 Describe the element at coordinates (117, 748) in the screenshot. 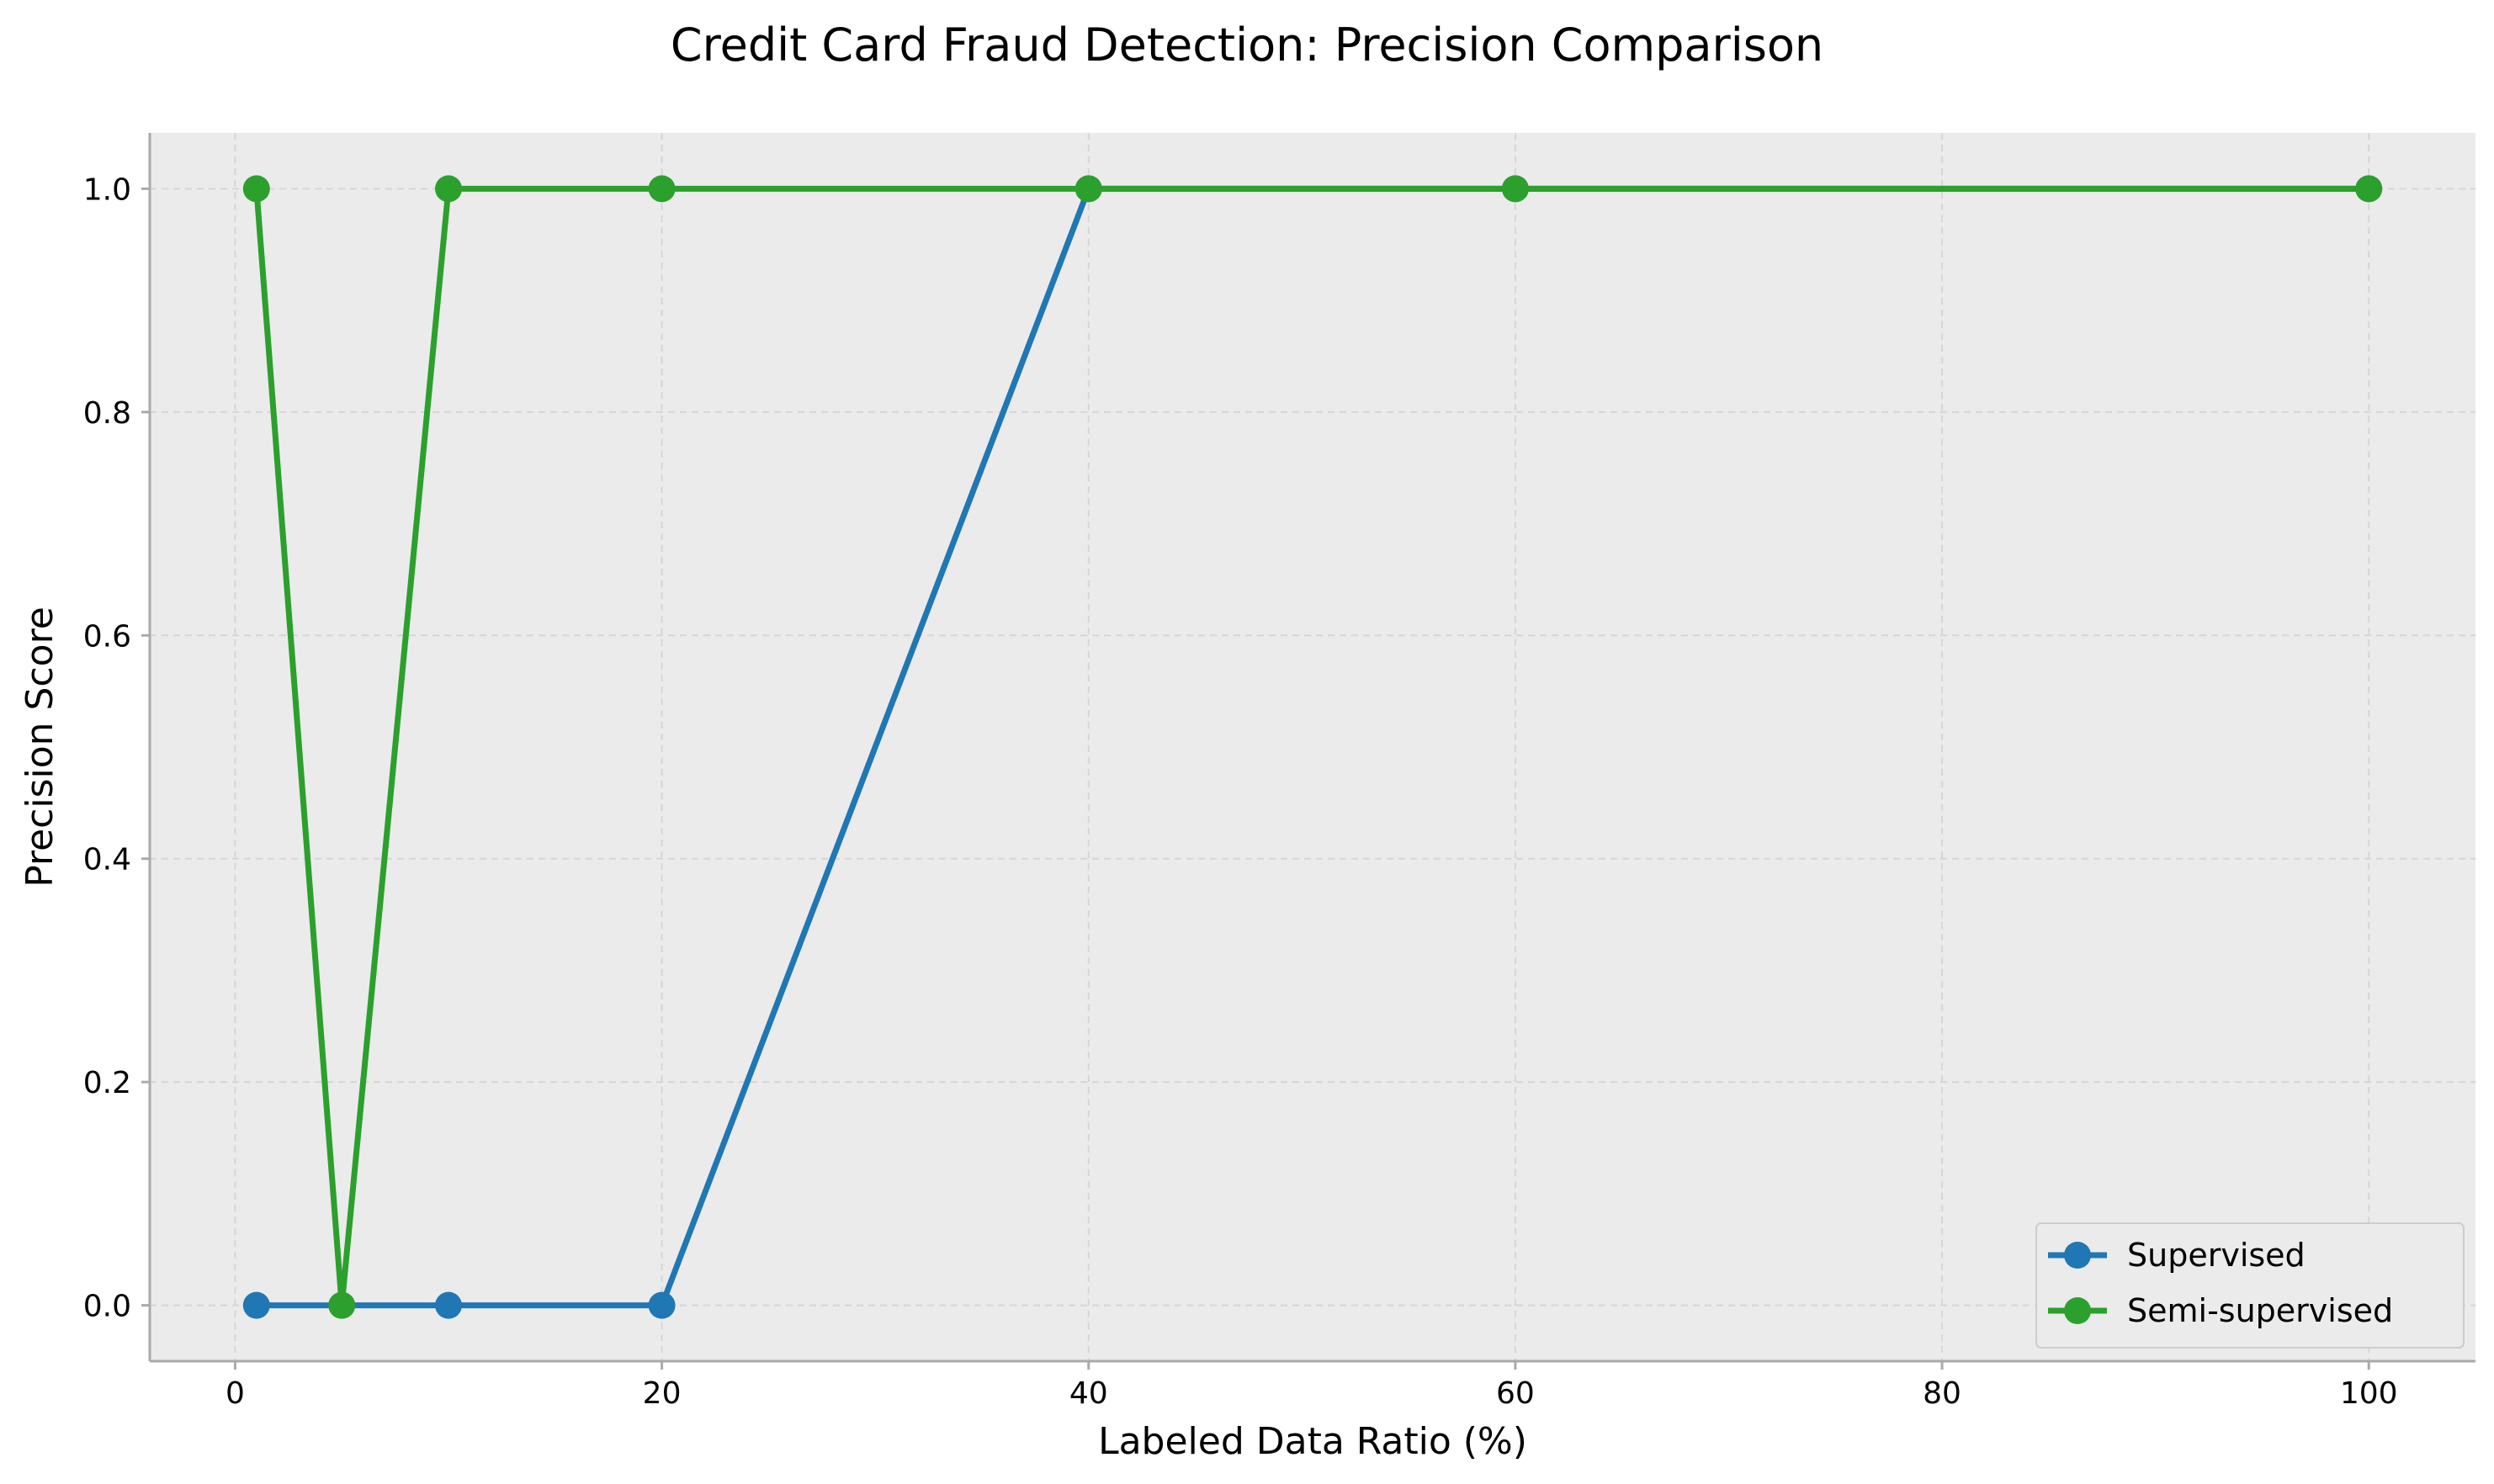

I see `y-tick-labels: 0.0 0.2 0.4 0.6 0.8 1.0` at that location.